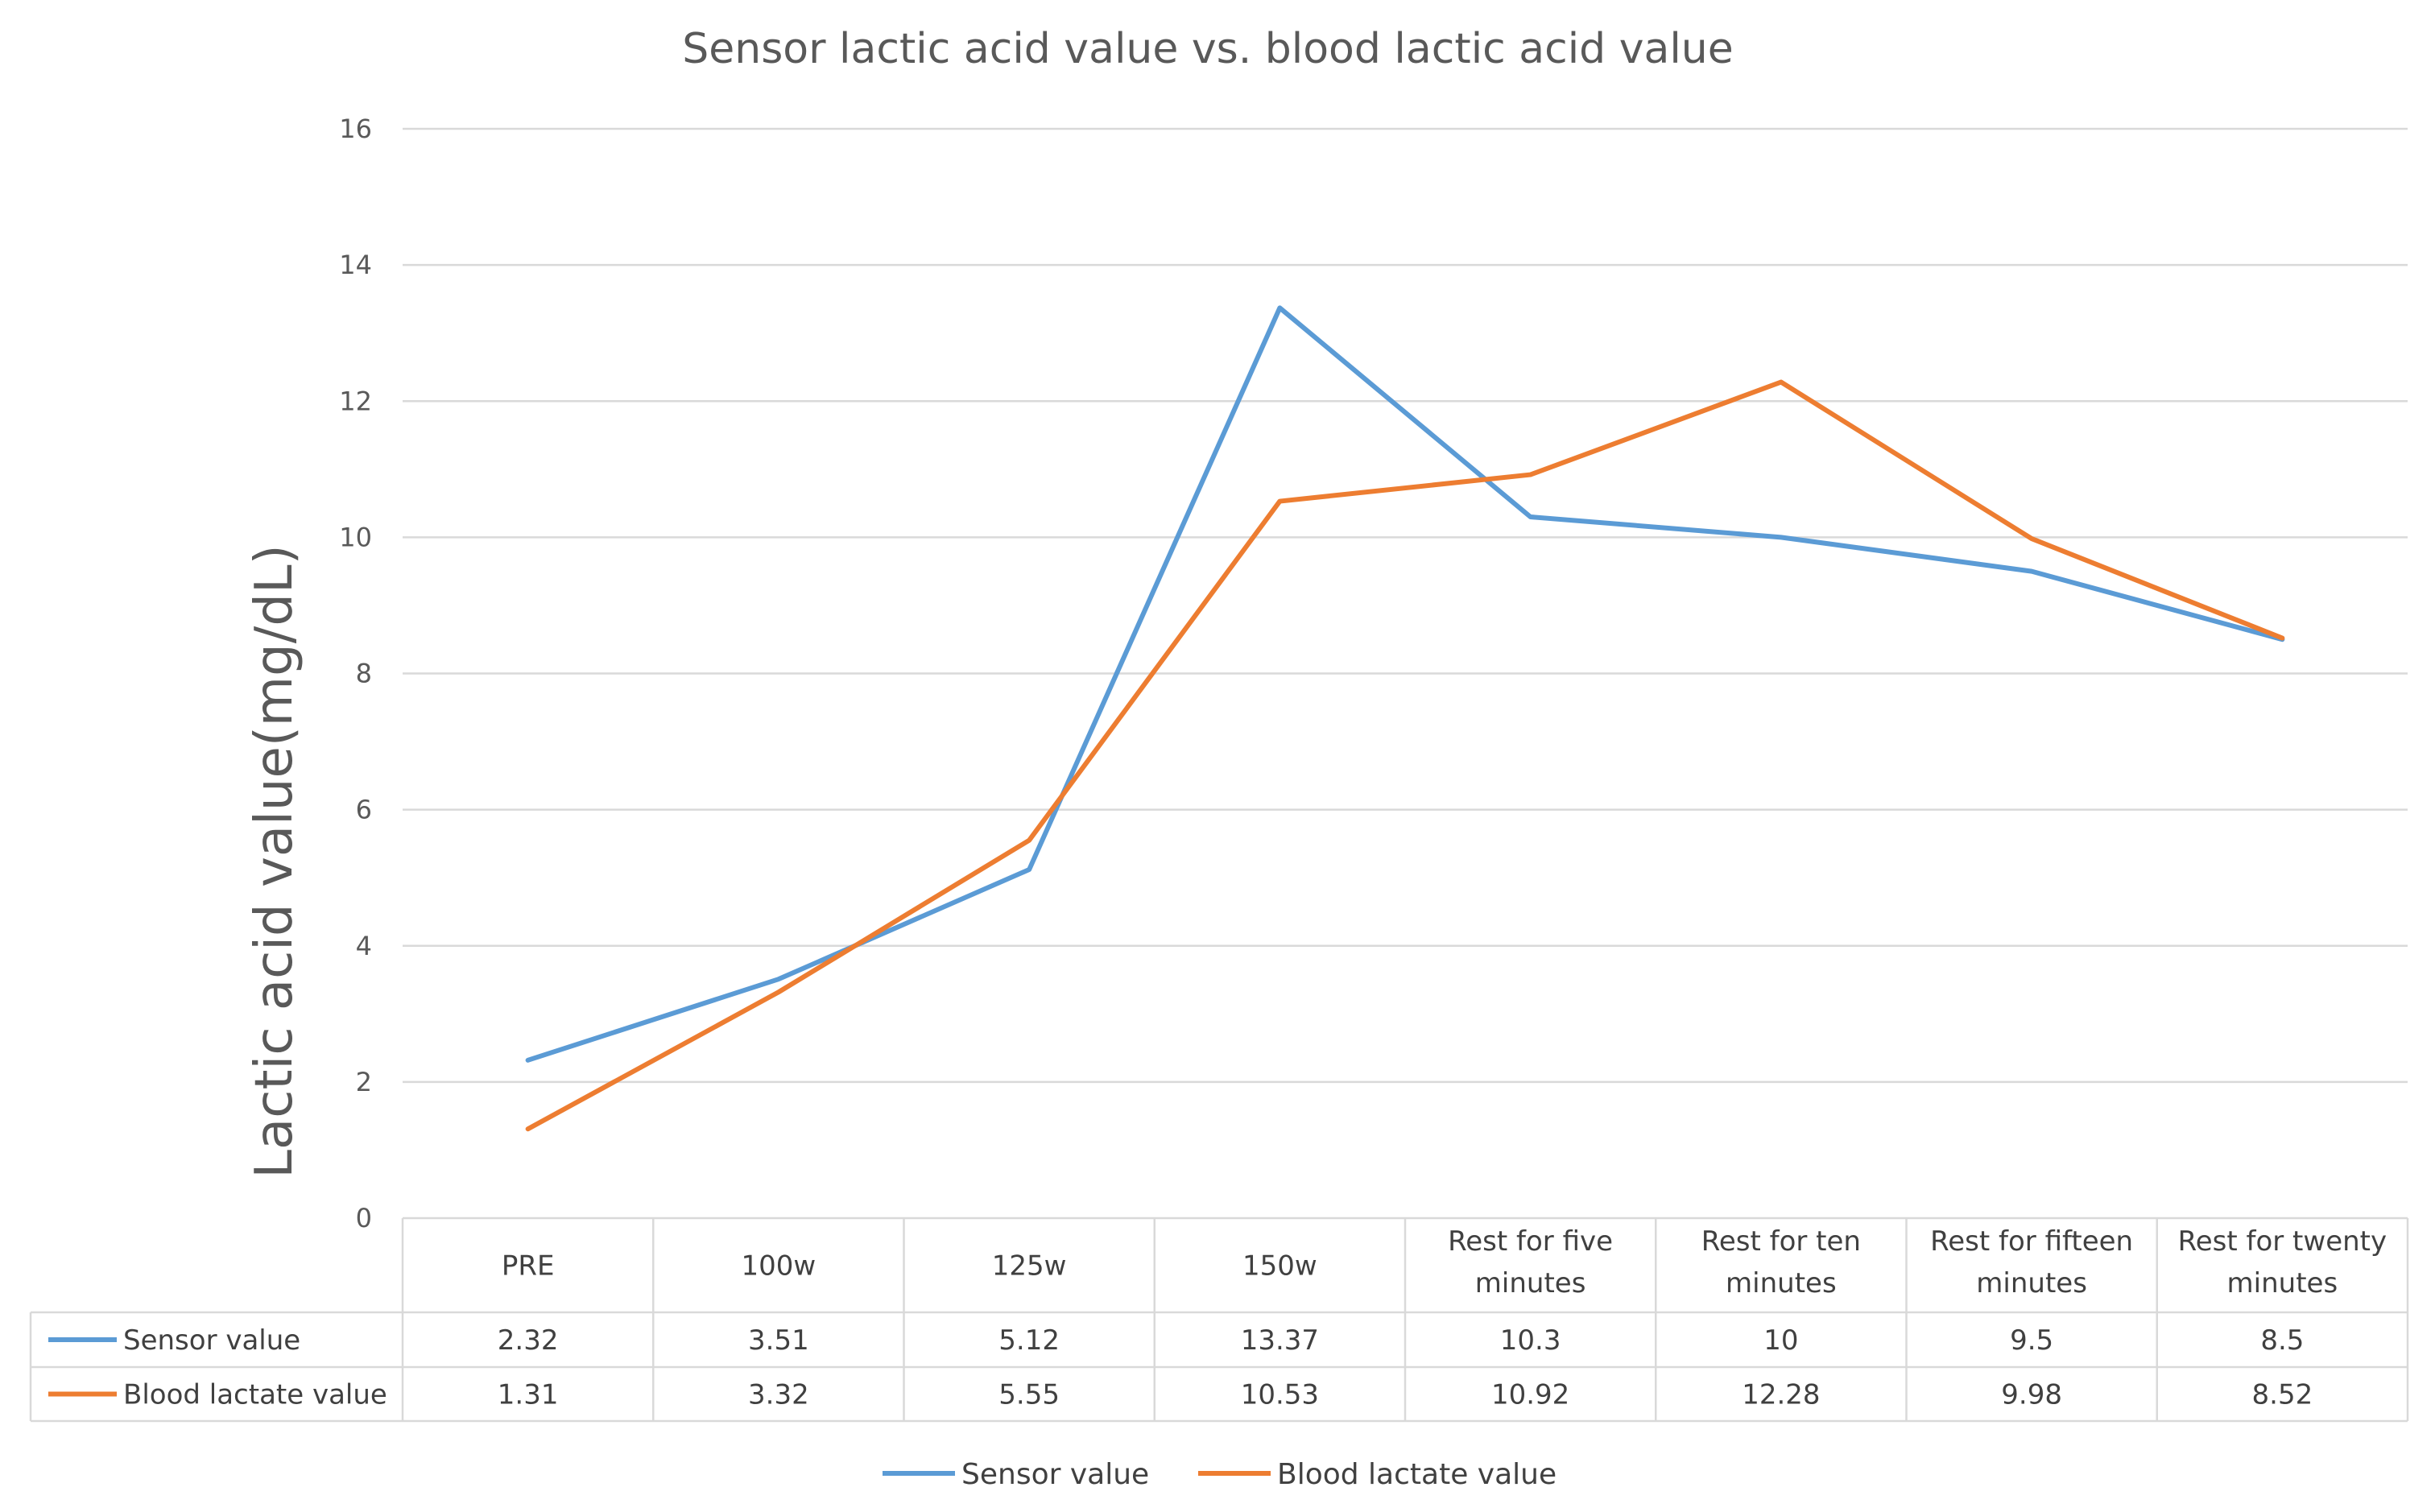  What do you see at coordinates (364, 1082) in the screenshot?
I see `y-tick-label: 2` at bounding box center [364, 1082].